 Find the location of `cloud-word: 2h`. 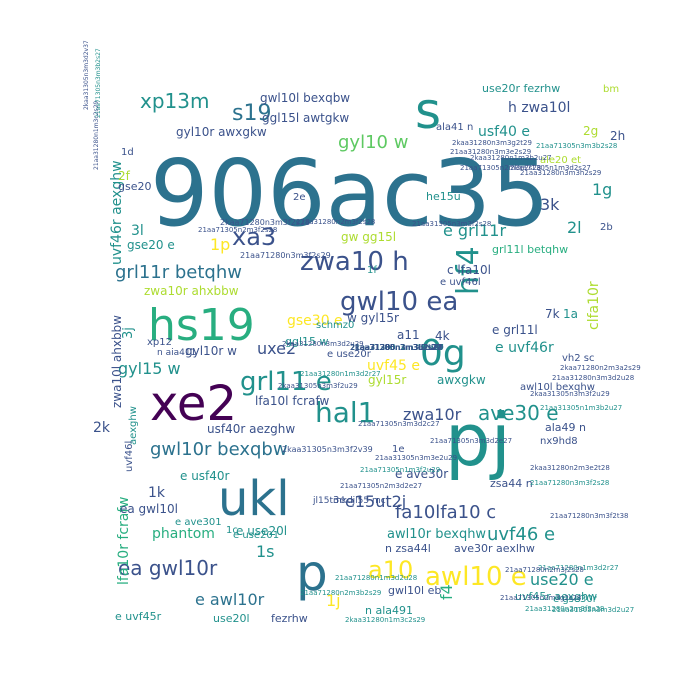

cloud-word: 2h is located at coordinates (617, 136).